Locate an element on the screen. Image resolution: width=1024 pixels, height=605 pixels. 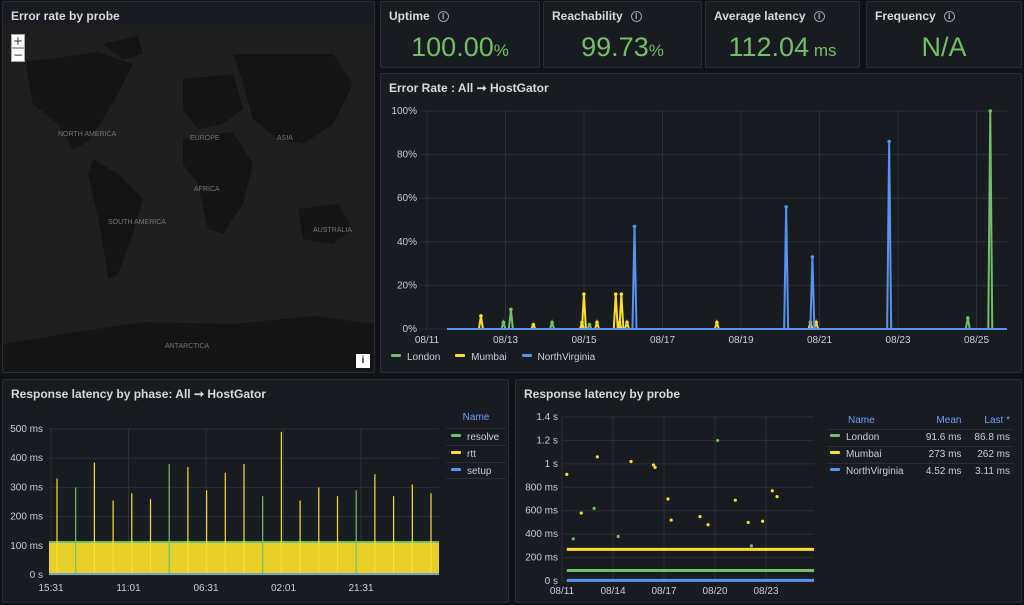
y-tick-label: 600 ms is located at coordinates (541, 511).